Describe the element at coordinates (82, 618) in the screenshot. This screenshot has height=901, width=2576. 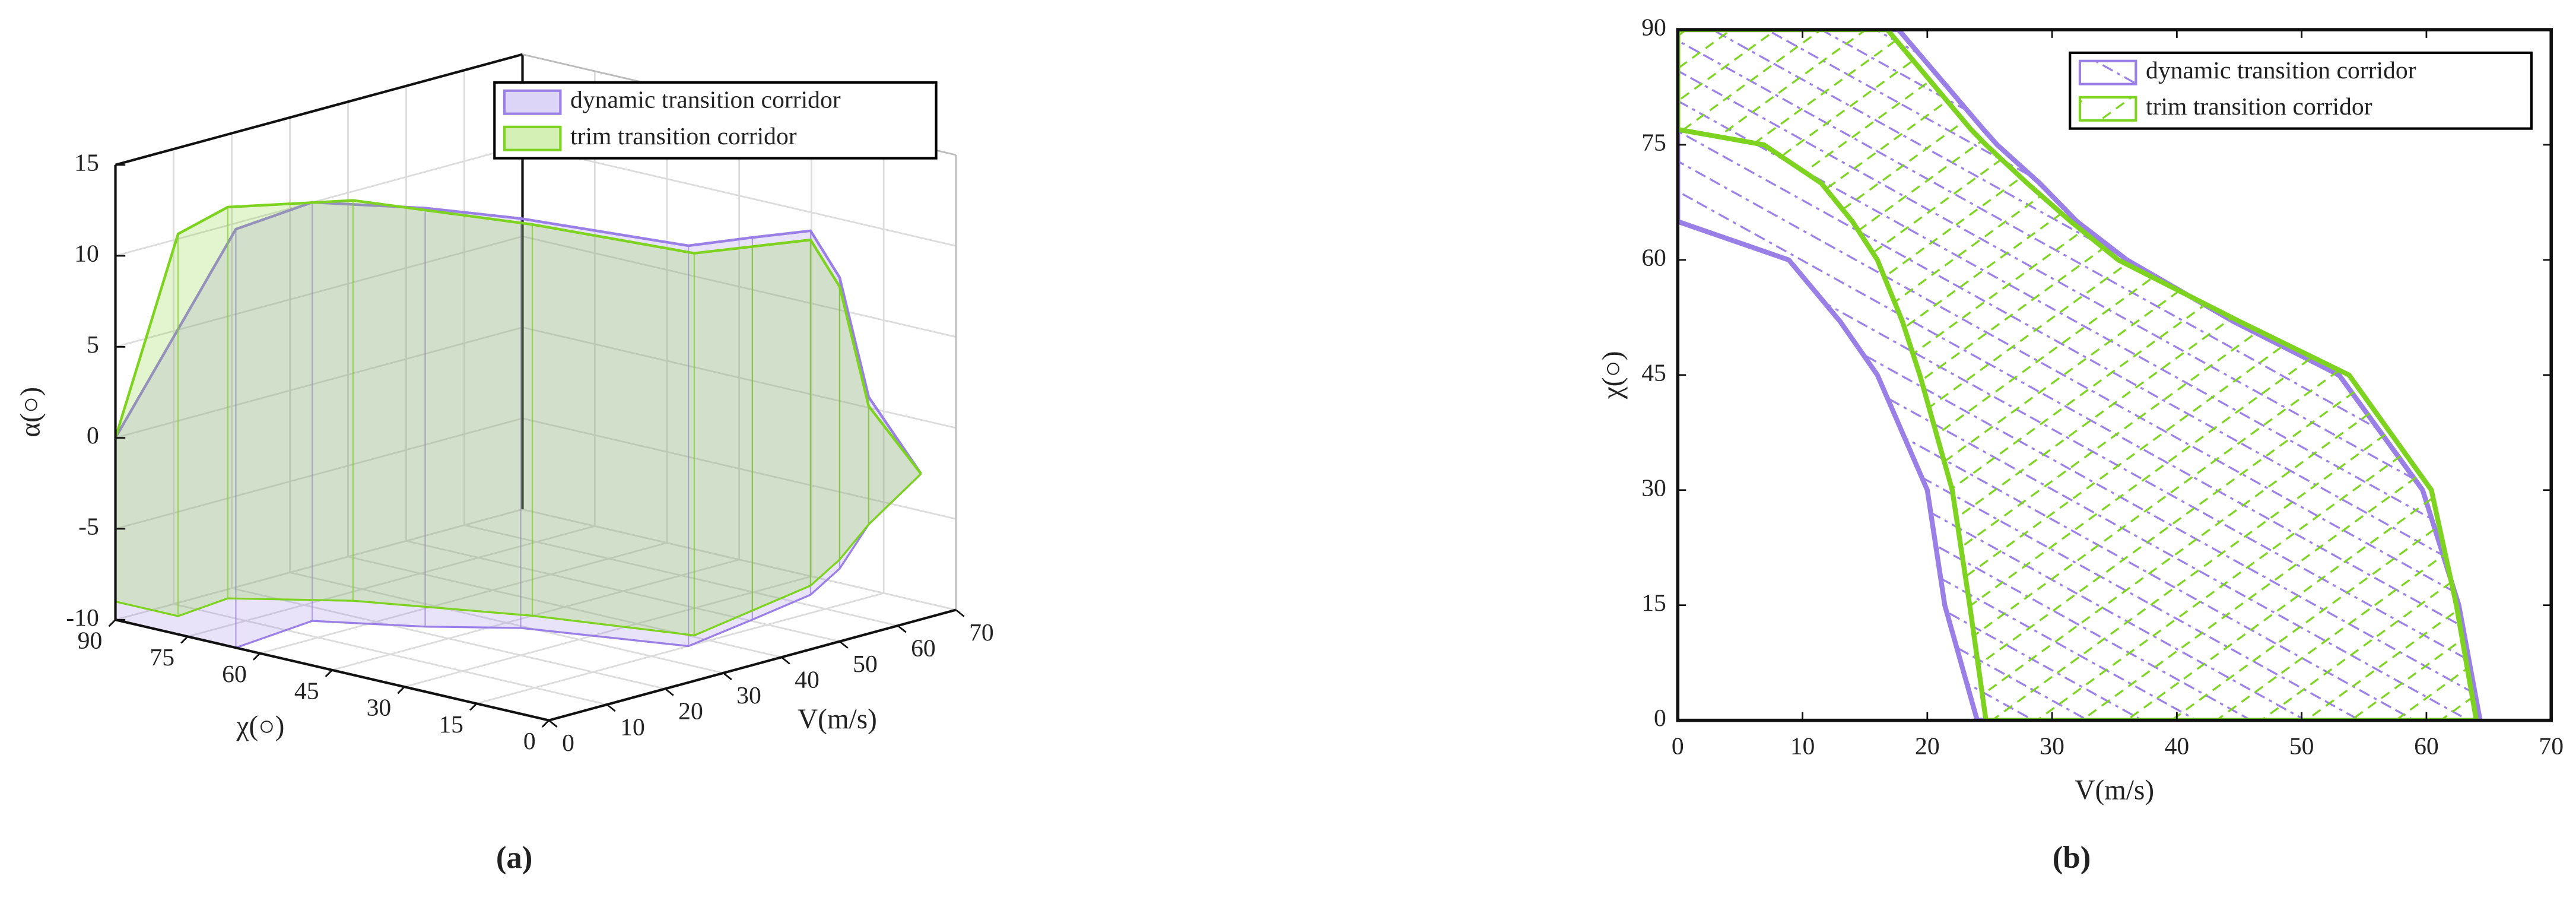
I see `z-tick-label: -10` at that location.